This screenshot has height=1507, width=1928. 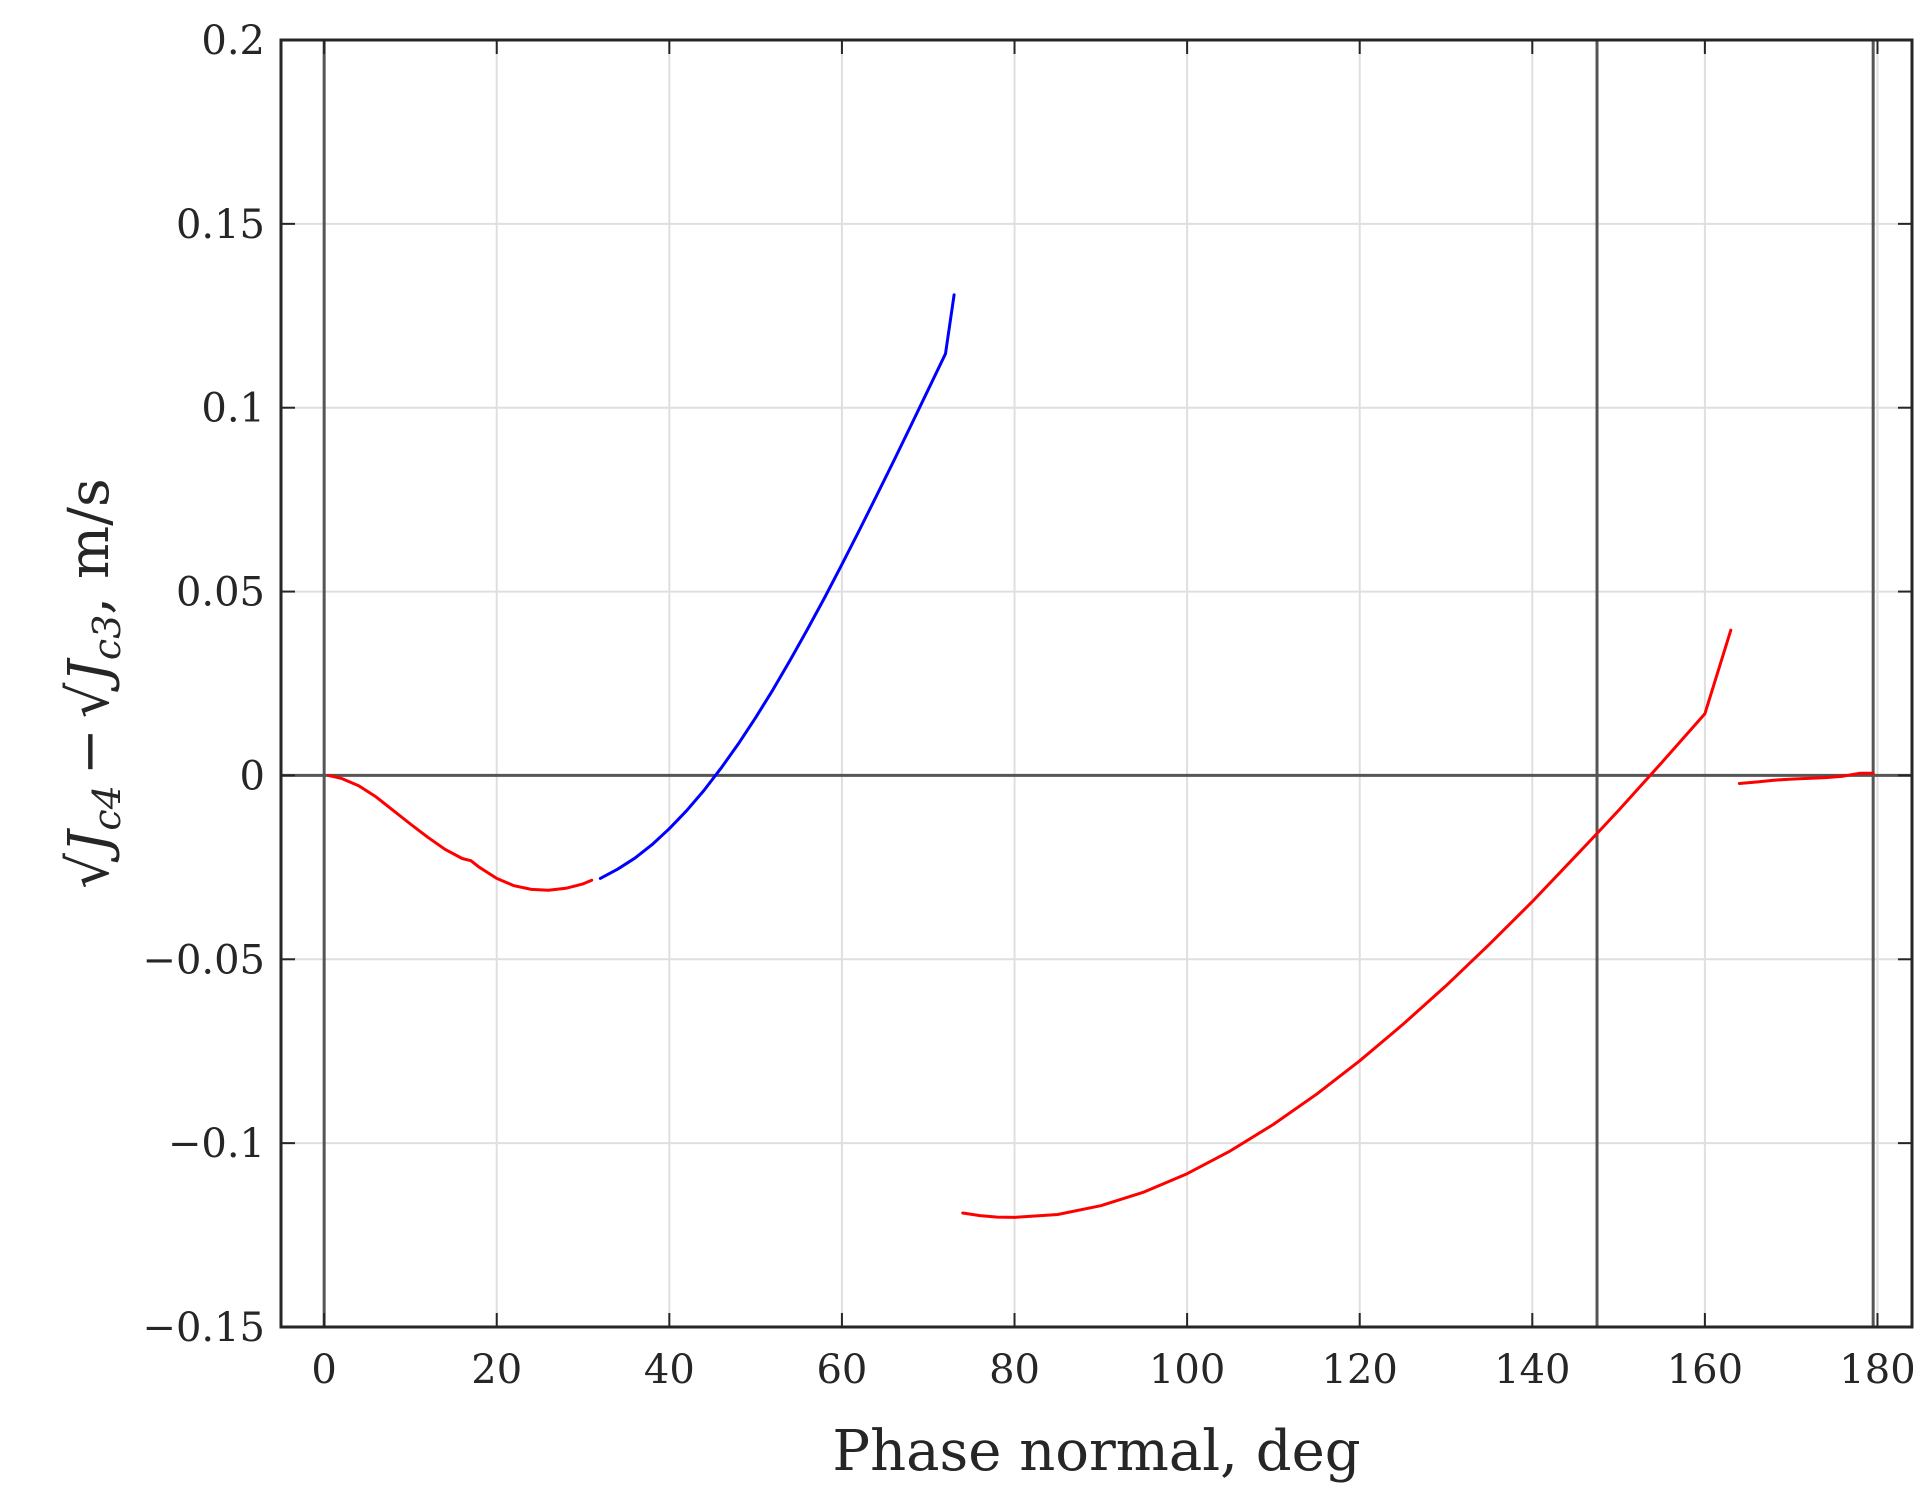 What do you see at coordinates (496, 1370) in the screenshot?
I see `x-tick-label: 20` at bounding box center [496, 1370].